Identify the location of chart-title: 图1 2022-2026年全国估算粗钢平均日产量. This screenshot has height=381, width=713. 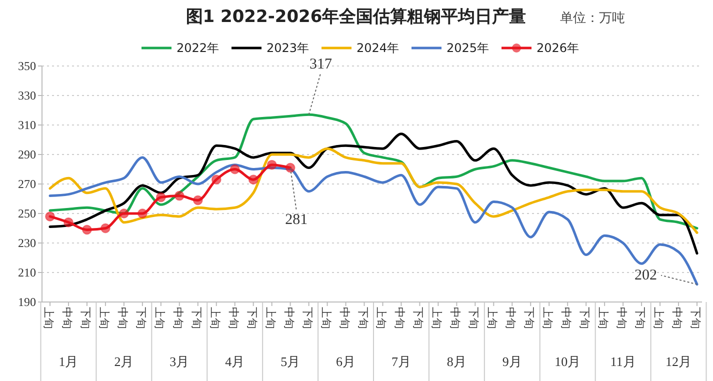
(356, 17).